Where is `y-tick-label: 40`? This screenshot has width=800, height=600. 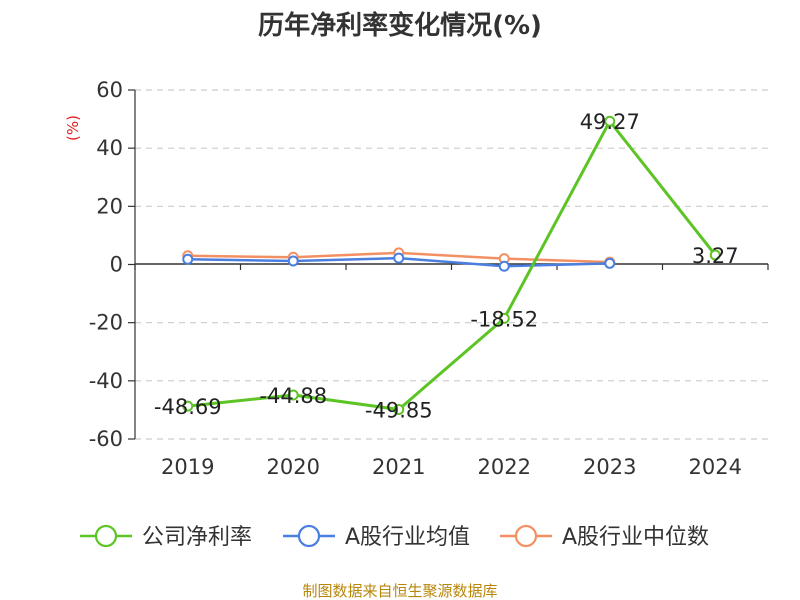
y-tick-label: 40 is located at coordinates (109, 148).